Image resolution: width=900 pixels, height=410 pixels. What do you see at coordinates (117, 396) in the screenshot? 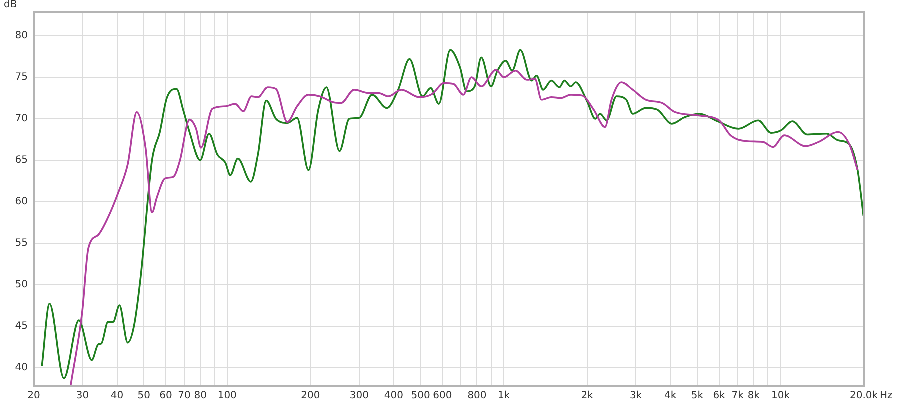
I see `x-tick-label: 40` at bounding box center [117, 396].